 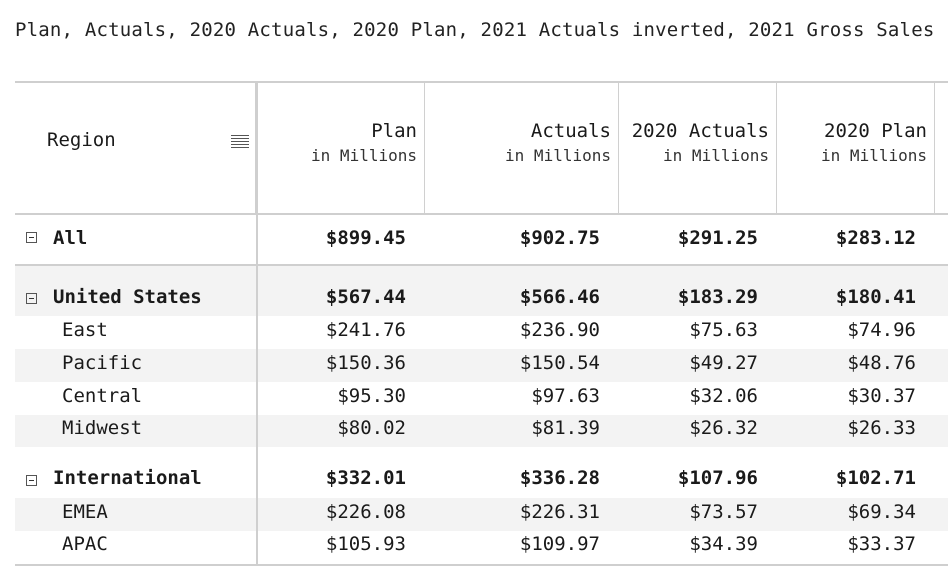 I want to click on region-column-divider, so click(x=257, y=323).